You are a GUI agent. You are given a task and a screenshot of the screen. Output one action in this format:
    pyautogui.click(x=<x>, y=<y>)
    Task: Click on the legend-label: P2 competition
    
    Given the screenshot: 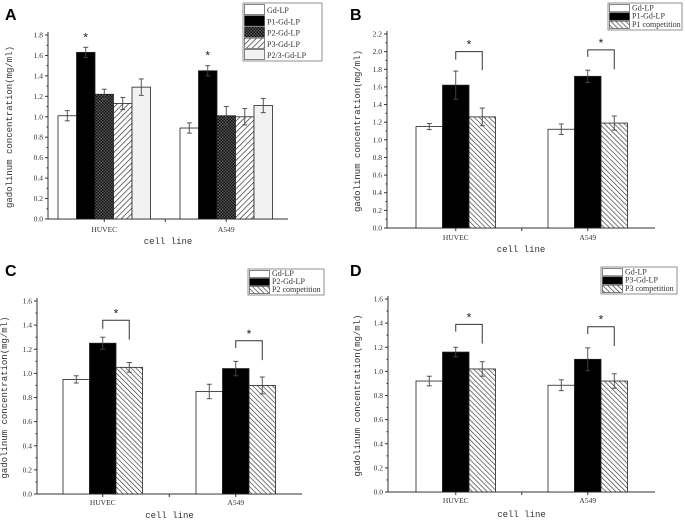 What is the action you would take?
    pyautogui.click(x=296, y=289)
    